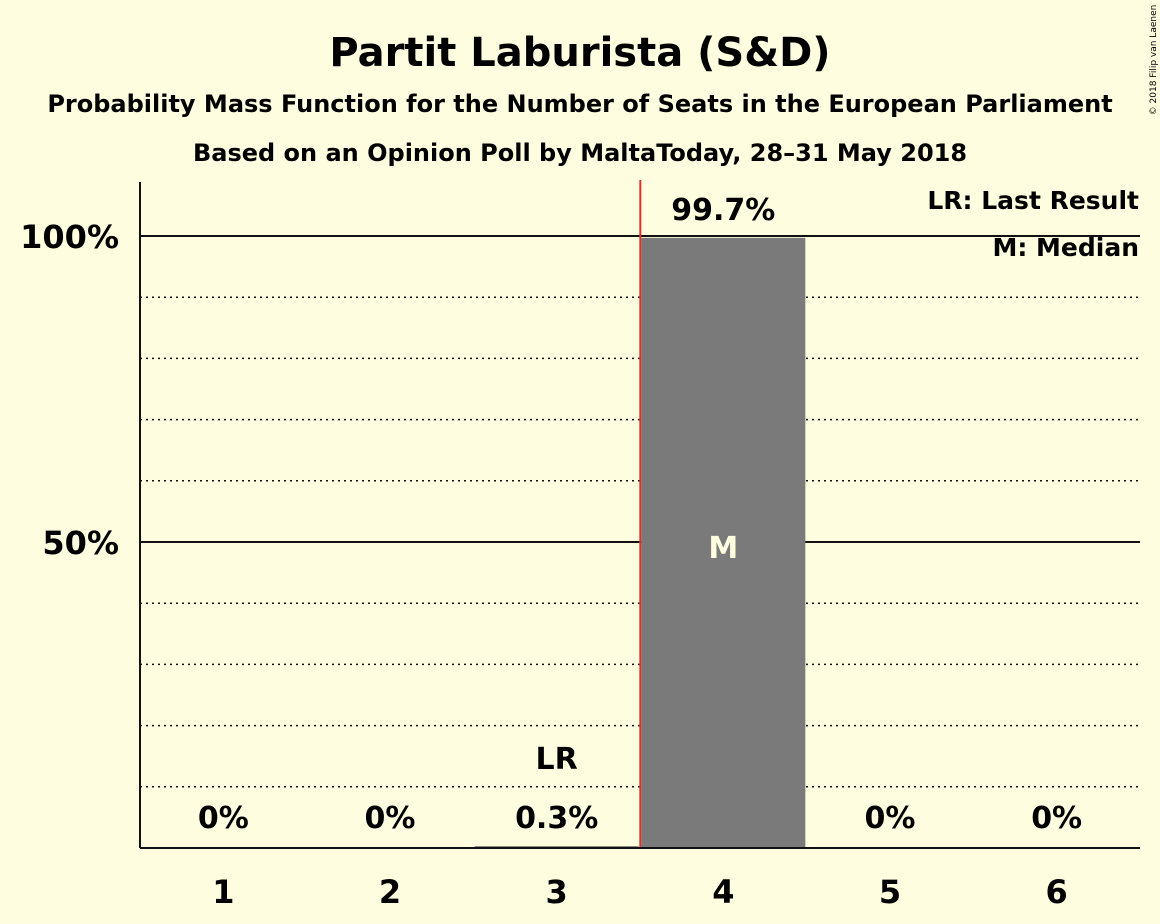 This screenshot has height=924, width=1160. What do you see at coordinates (1057, 892) in the screenshot?
I see `x-tick-label: 6` at bounding box center [1057, 892].